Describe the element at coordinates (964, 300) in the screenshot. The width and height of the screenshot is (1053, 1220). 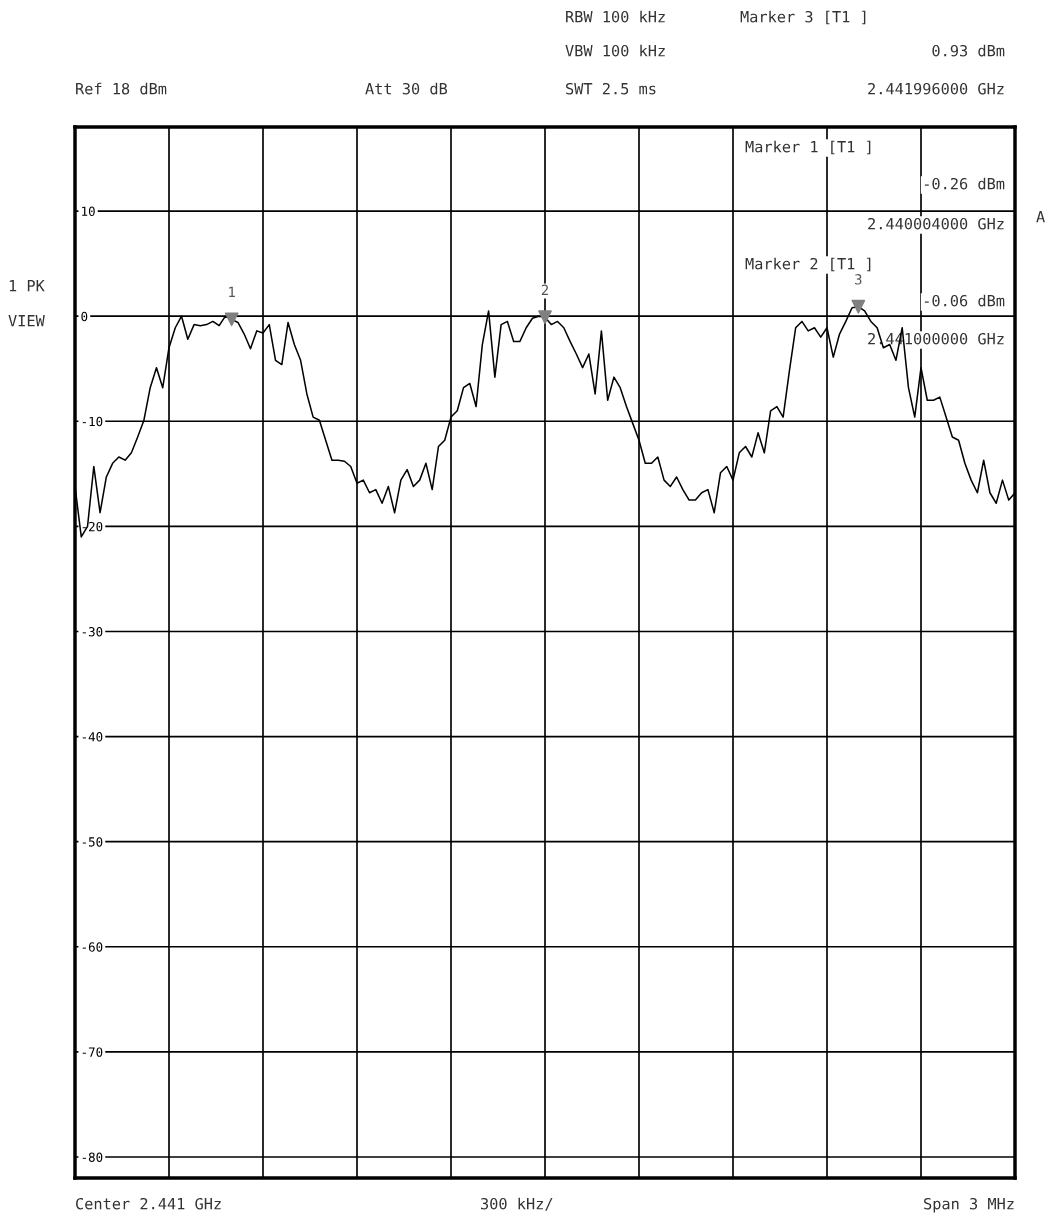
I see `annotation: -0.06 dBm` at that location.